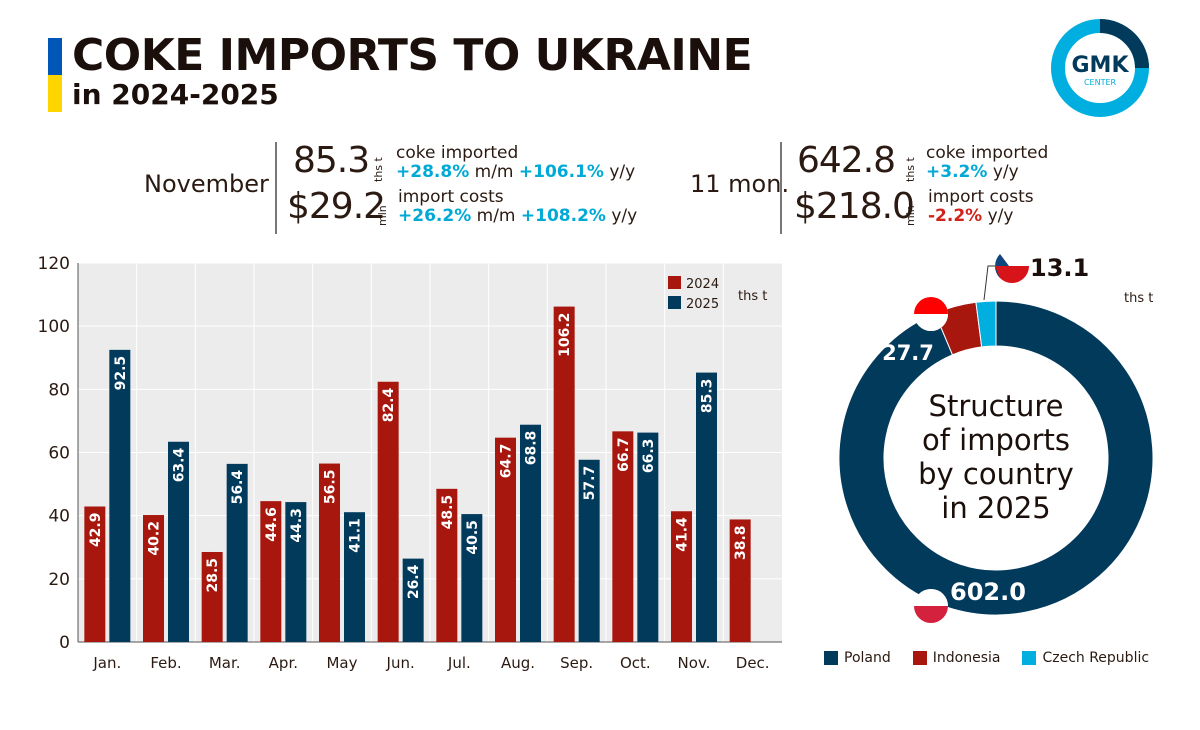 The width and height of the screenshot is (1200, 730). I want to click on bar-value-label: 64.7, so click(507, 461).